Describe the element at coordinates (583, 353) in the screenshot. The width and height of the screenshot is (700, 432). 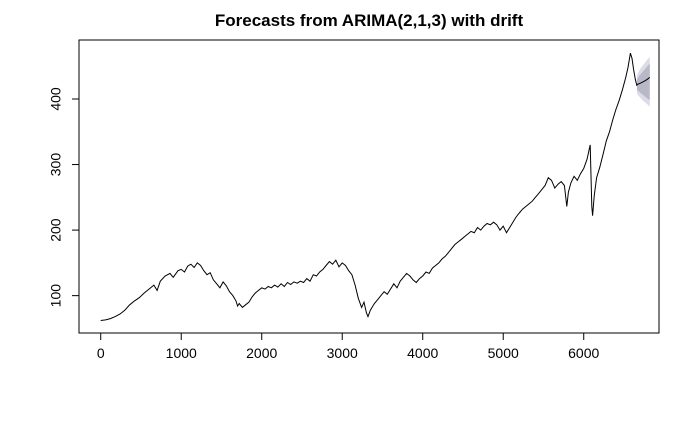
I see `x-tick-label: 6000` at that location.